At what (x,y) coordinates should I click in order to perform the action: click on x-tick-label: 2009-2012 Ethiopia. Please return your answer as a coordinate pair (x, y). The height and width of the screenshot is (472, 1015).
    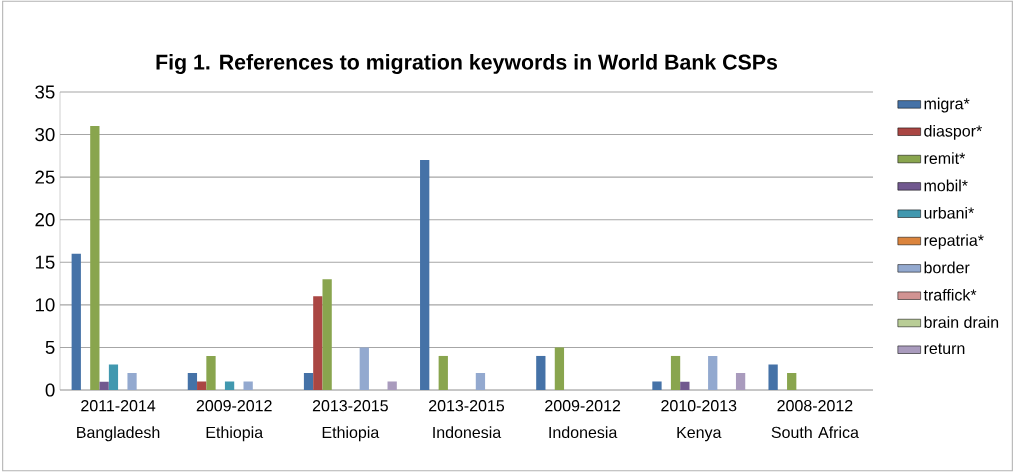
    Looking at the image, I should click on (234, 421).